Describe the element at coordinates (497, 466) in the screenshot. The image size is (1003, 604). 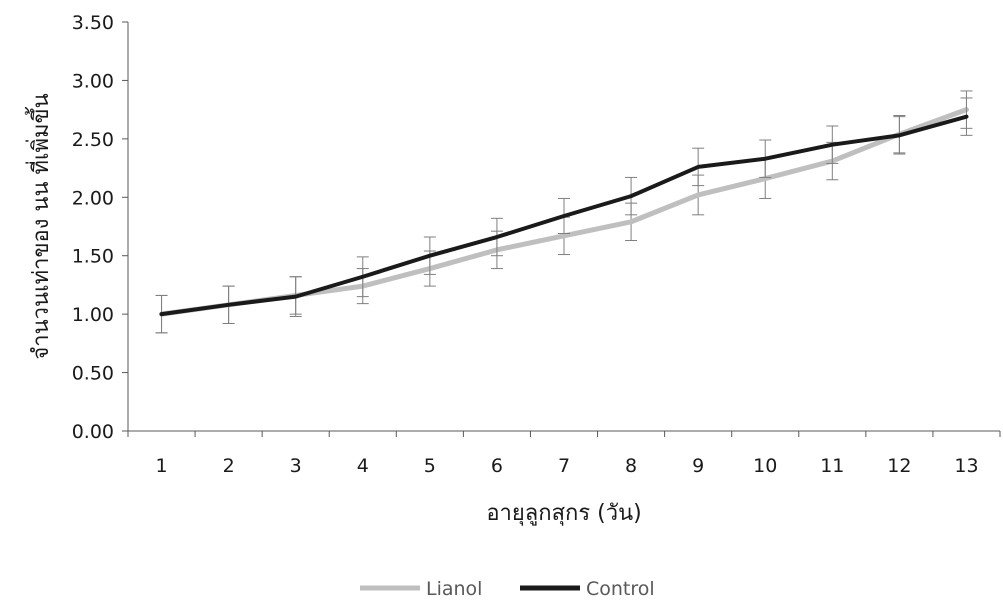
I see `x-tick-label: 6` at that location.